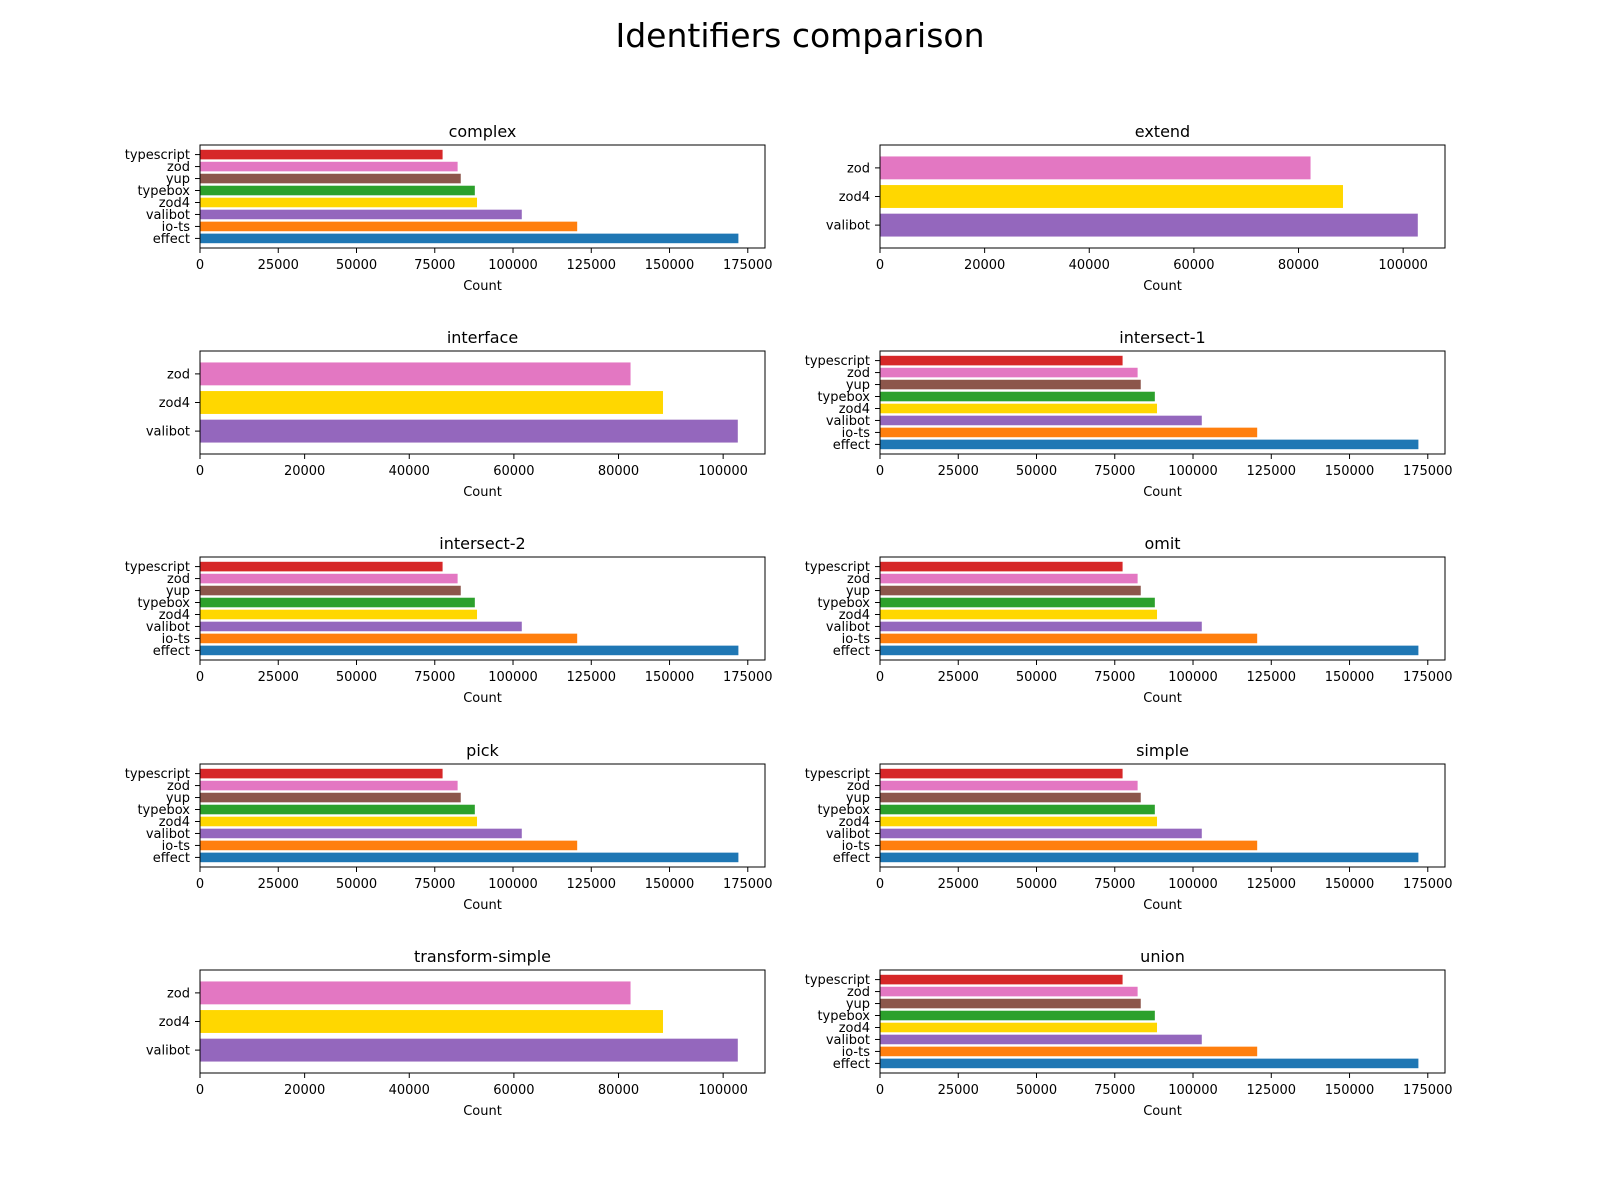 This screenshot has height=1200, width=1600. I want to click on category-label: yup, so click(858, 385).